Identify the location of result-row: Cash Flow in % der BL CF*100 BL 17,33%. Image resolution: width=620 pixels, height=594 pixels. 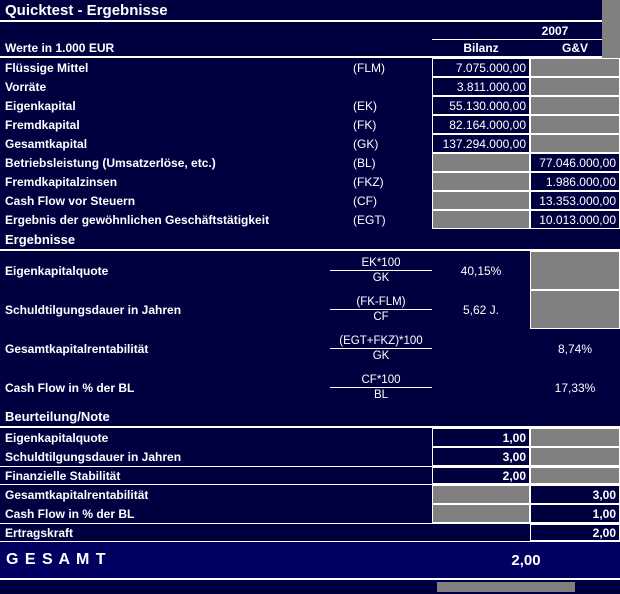
(310, 387).